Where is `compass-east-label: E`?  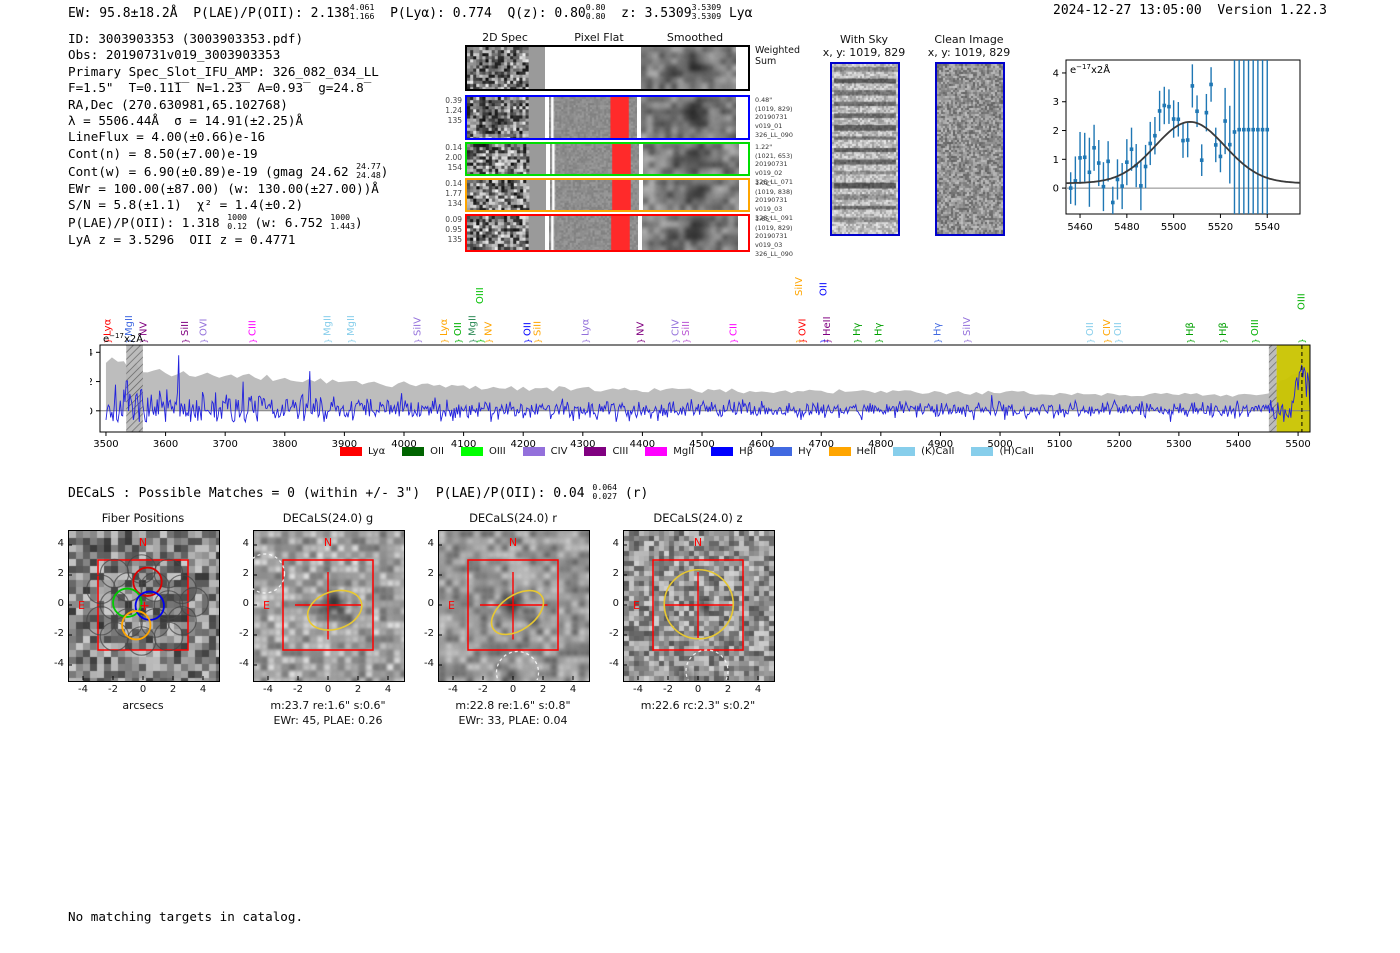
compass-east-label: E is located at coordinates (451, 605).